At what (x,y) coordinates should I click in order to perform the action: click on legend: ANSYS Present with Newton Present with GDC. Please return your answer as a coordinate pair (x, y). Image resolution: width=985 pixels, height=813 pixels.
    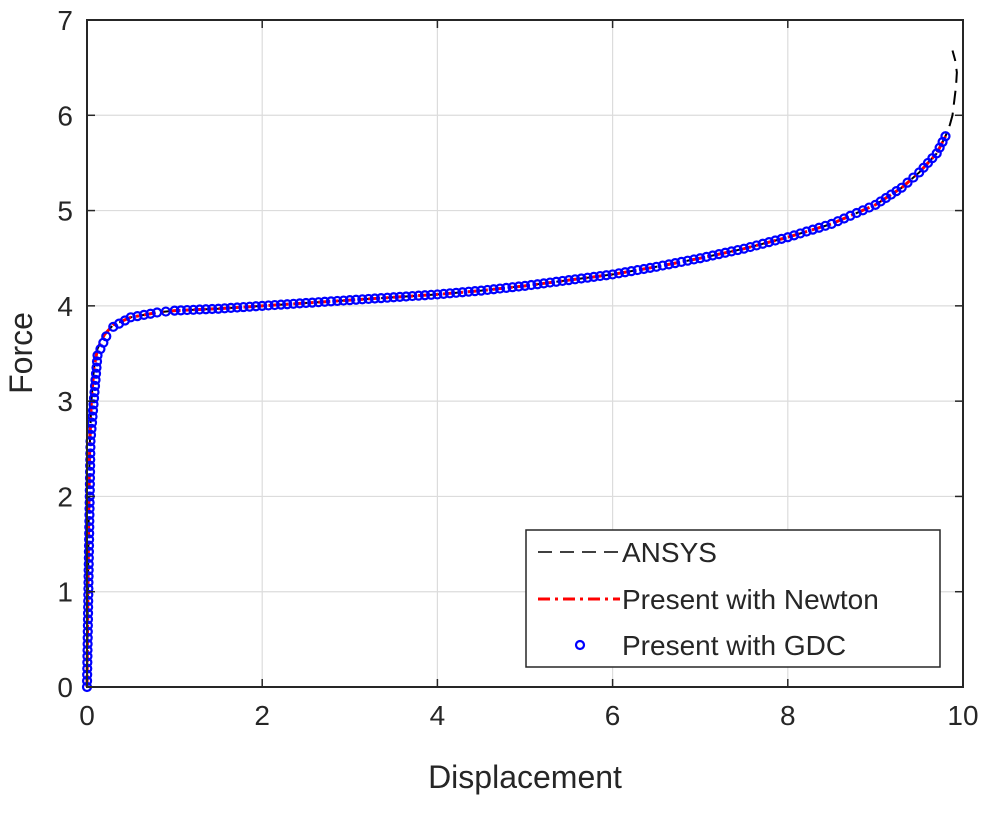
    Looking at the image, I should click on (733, 598).